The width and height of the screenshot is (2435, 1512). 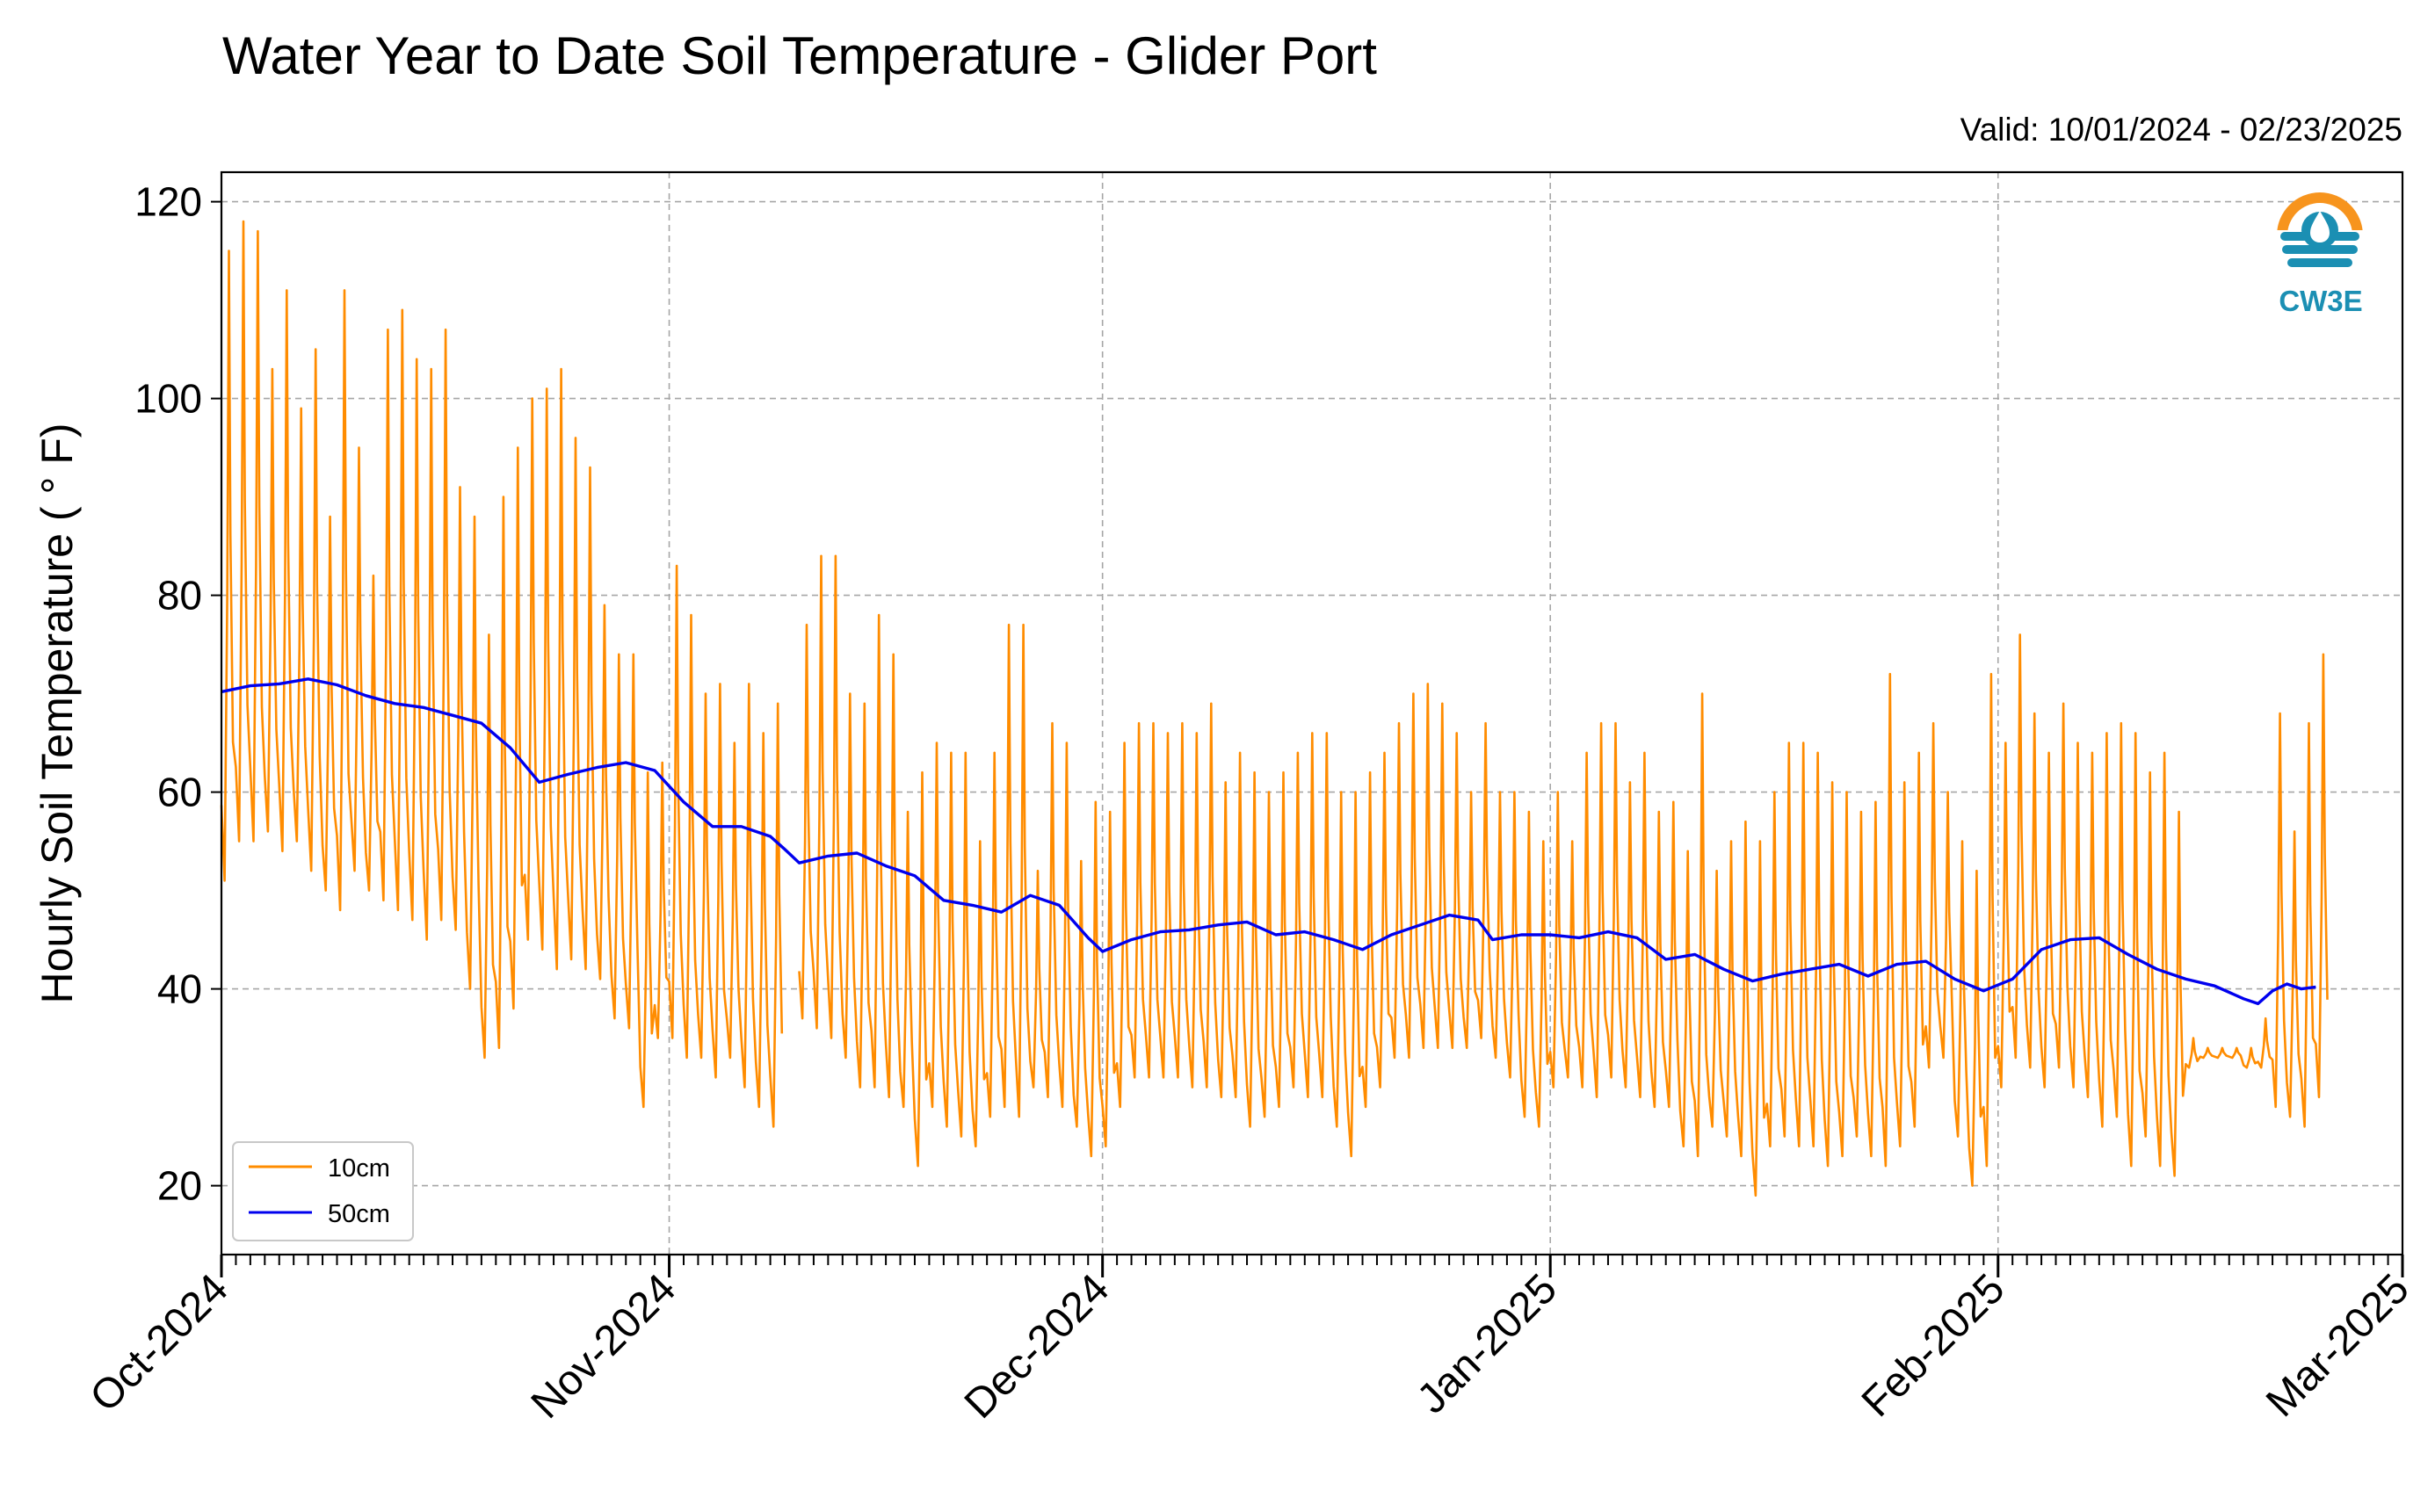 I want to click on y-tick-label: 80, so click(x=179, y=596).